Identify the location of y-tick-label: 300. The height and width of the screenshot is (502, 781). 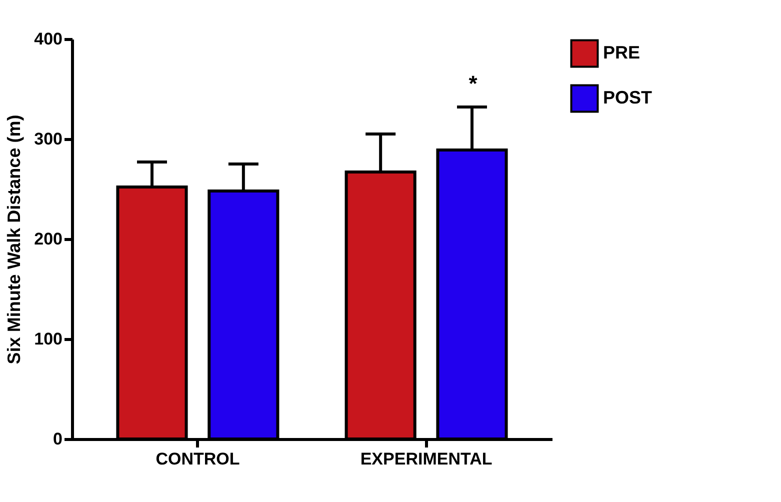
(48, 139).